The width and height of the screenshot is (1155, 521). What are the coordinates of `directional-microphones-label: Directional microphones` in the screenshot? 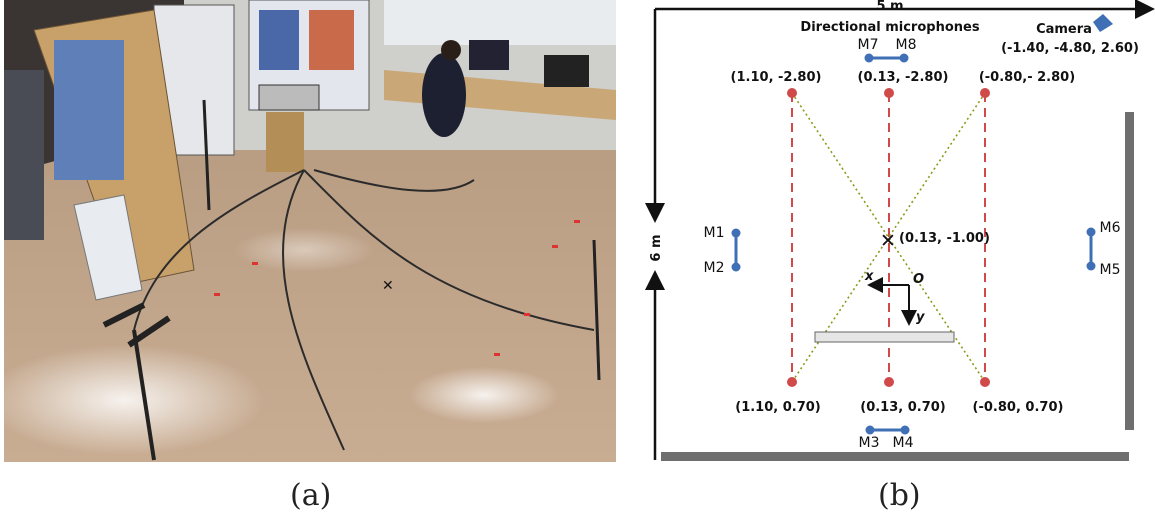 It's located at (889, 27).